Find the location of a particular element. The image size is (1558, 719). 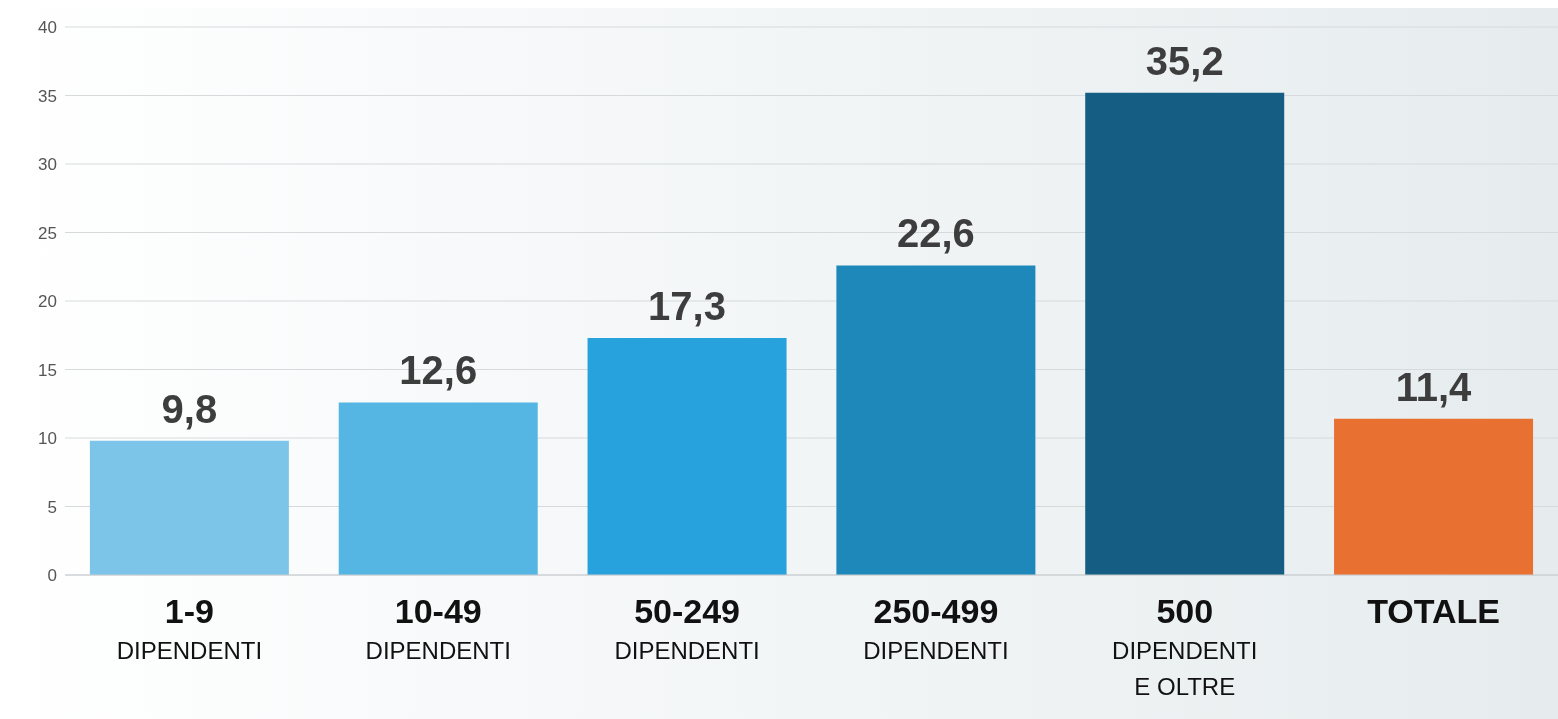

y-tick-label: 15 is located at coordinates (47, 370).